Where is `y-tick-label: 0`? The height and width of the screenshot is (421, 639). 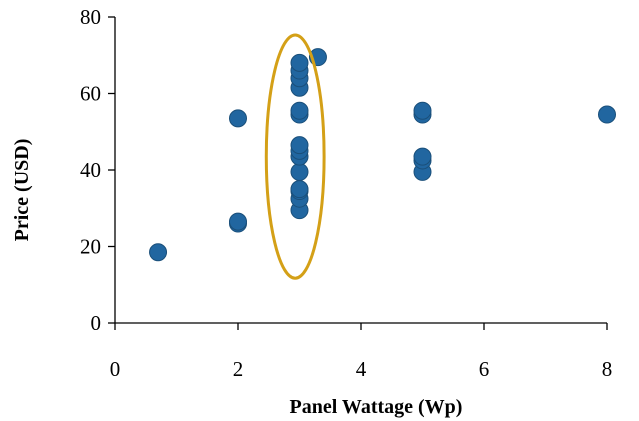
y-tick-label: 0 is located at coordinates (96, 323).